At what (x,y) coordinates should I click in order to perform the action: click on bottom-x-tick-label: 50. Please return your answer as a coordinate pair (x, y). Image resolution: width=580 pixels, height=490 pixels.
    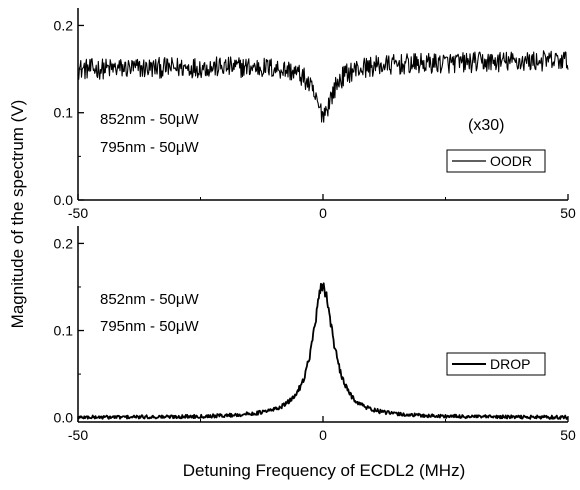
    Looking at the image, I should click on (568, 435).